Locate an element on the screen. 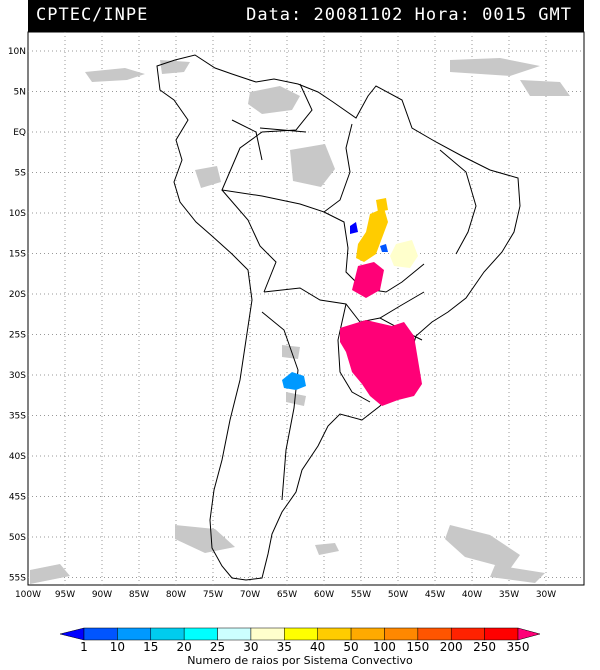  lon-tick-label: 75W is located at coordinates (213, 595).